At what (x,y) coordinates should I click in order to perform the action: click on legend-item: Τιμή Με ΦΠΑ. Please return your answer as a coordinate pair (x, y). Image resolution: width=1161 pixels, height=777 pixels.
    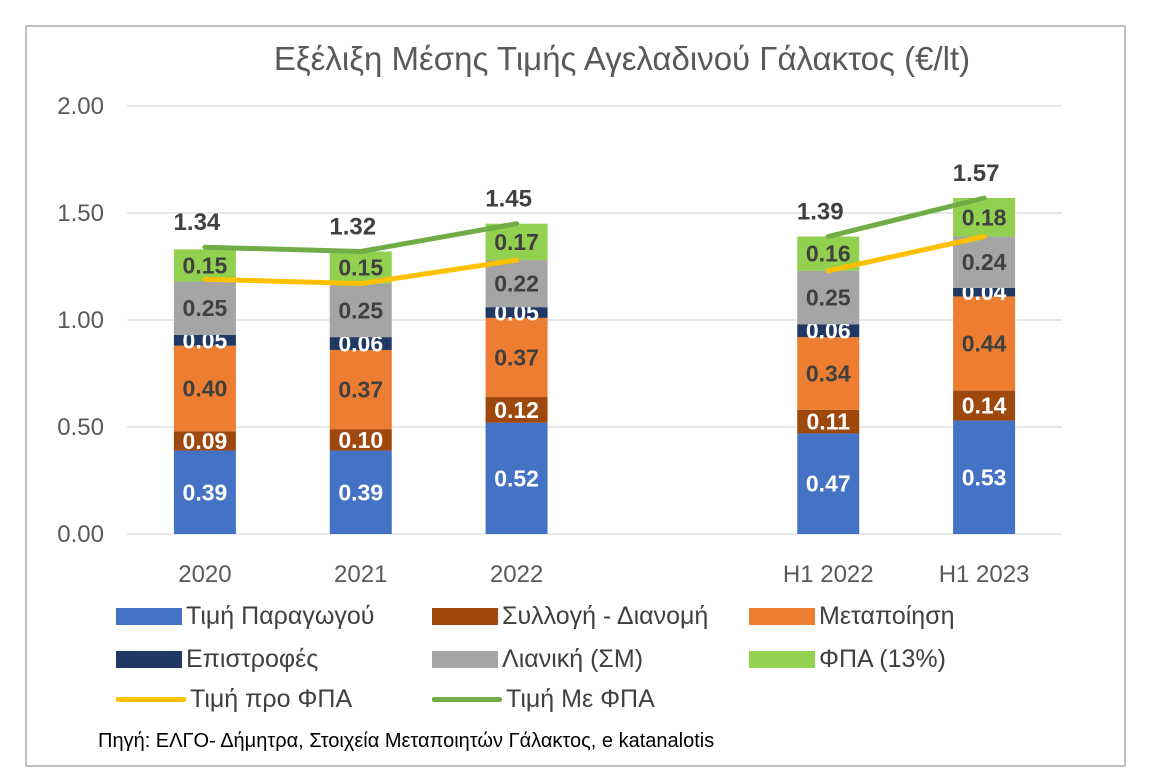
    Looking at the image, I should click on (543, 699).